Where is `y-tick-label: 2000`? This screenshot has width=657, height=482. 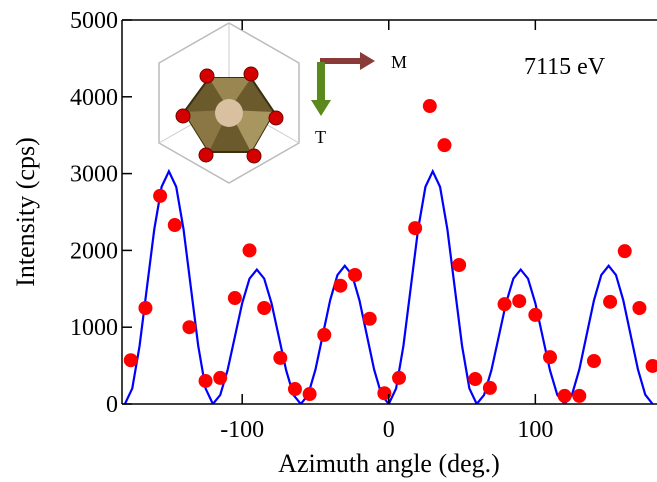 y-tick-label: 2000 is located at coordinates (94, 251).